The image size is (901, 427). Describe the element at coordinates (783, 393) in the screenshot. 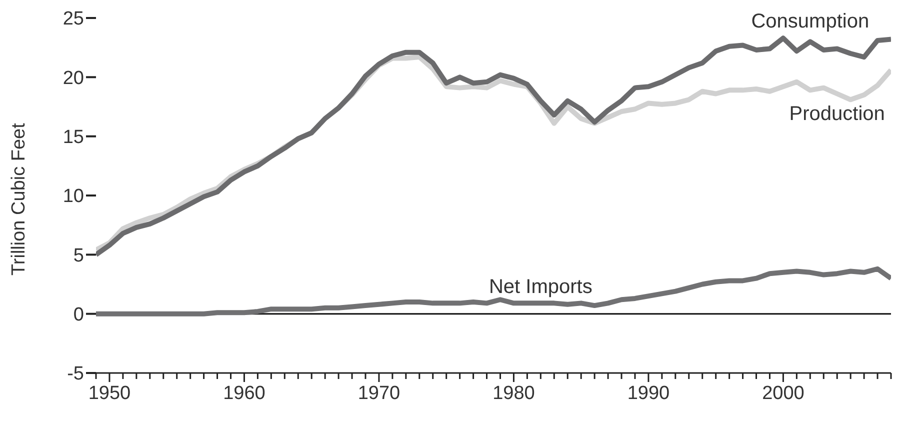

I see `x-tick-label: 2000` at that location.